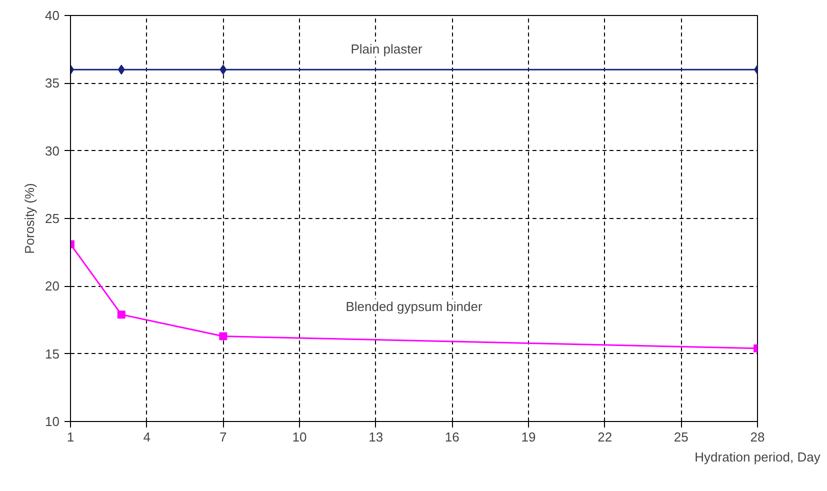 This screenshot has height=491, width=827. I want to click on x-tick-label: 25, so click(681, 437).